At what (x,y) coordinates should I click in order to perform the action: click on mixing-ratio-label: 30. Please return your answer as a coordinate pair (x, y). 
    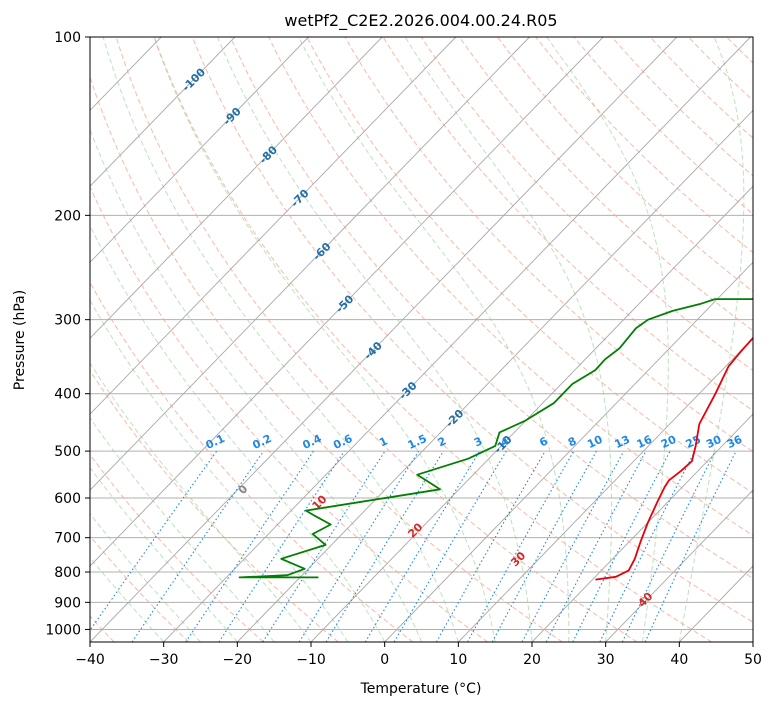
    Looking at the image, I should click on (714, 442).